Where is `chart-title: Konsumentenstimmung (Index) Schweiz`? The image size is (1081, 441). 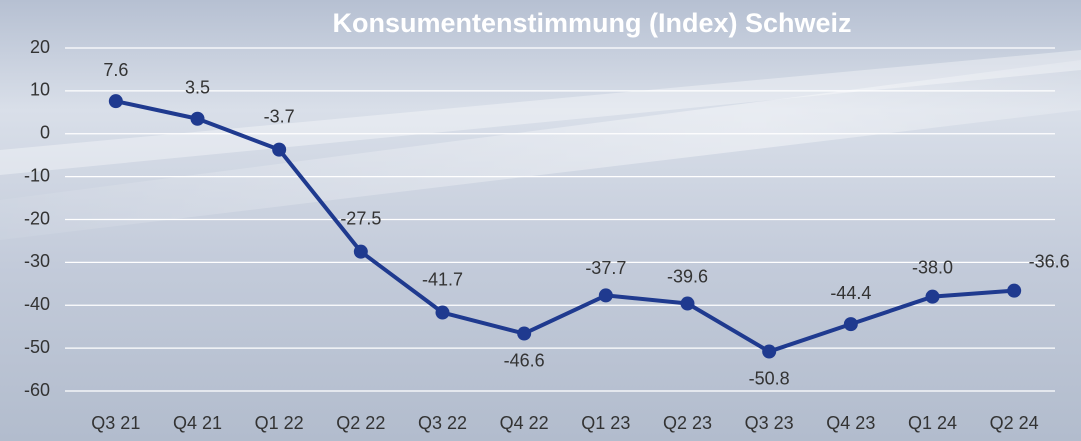
chart-title: Konsumentenstimmung (Index) Schweiz is located at coordinates (591, 23).